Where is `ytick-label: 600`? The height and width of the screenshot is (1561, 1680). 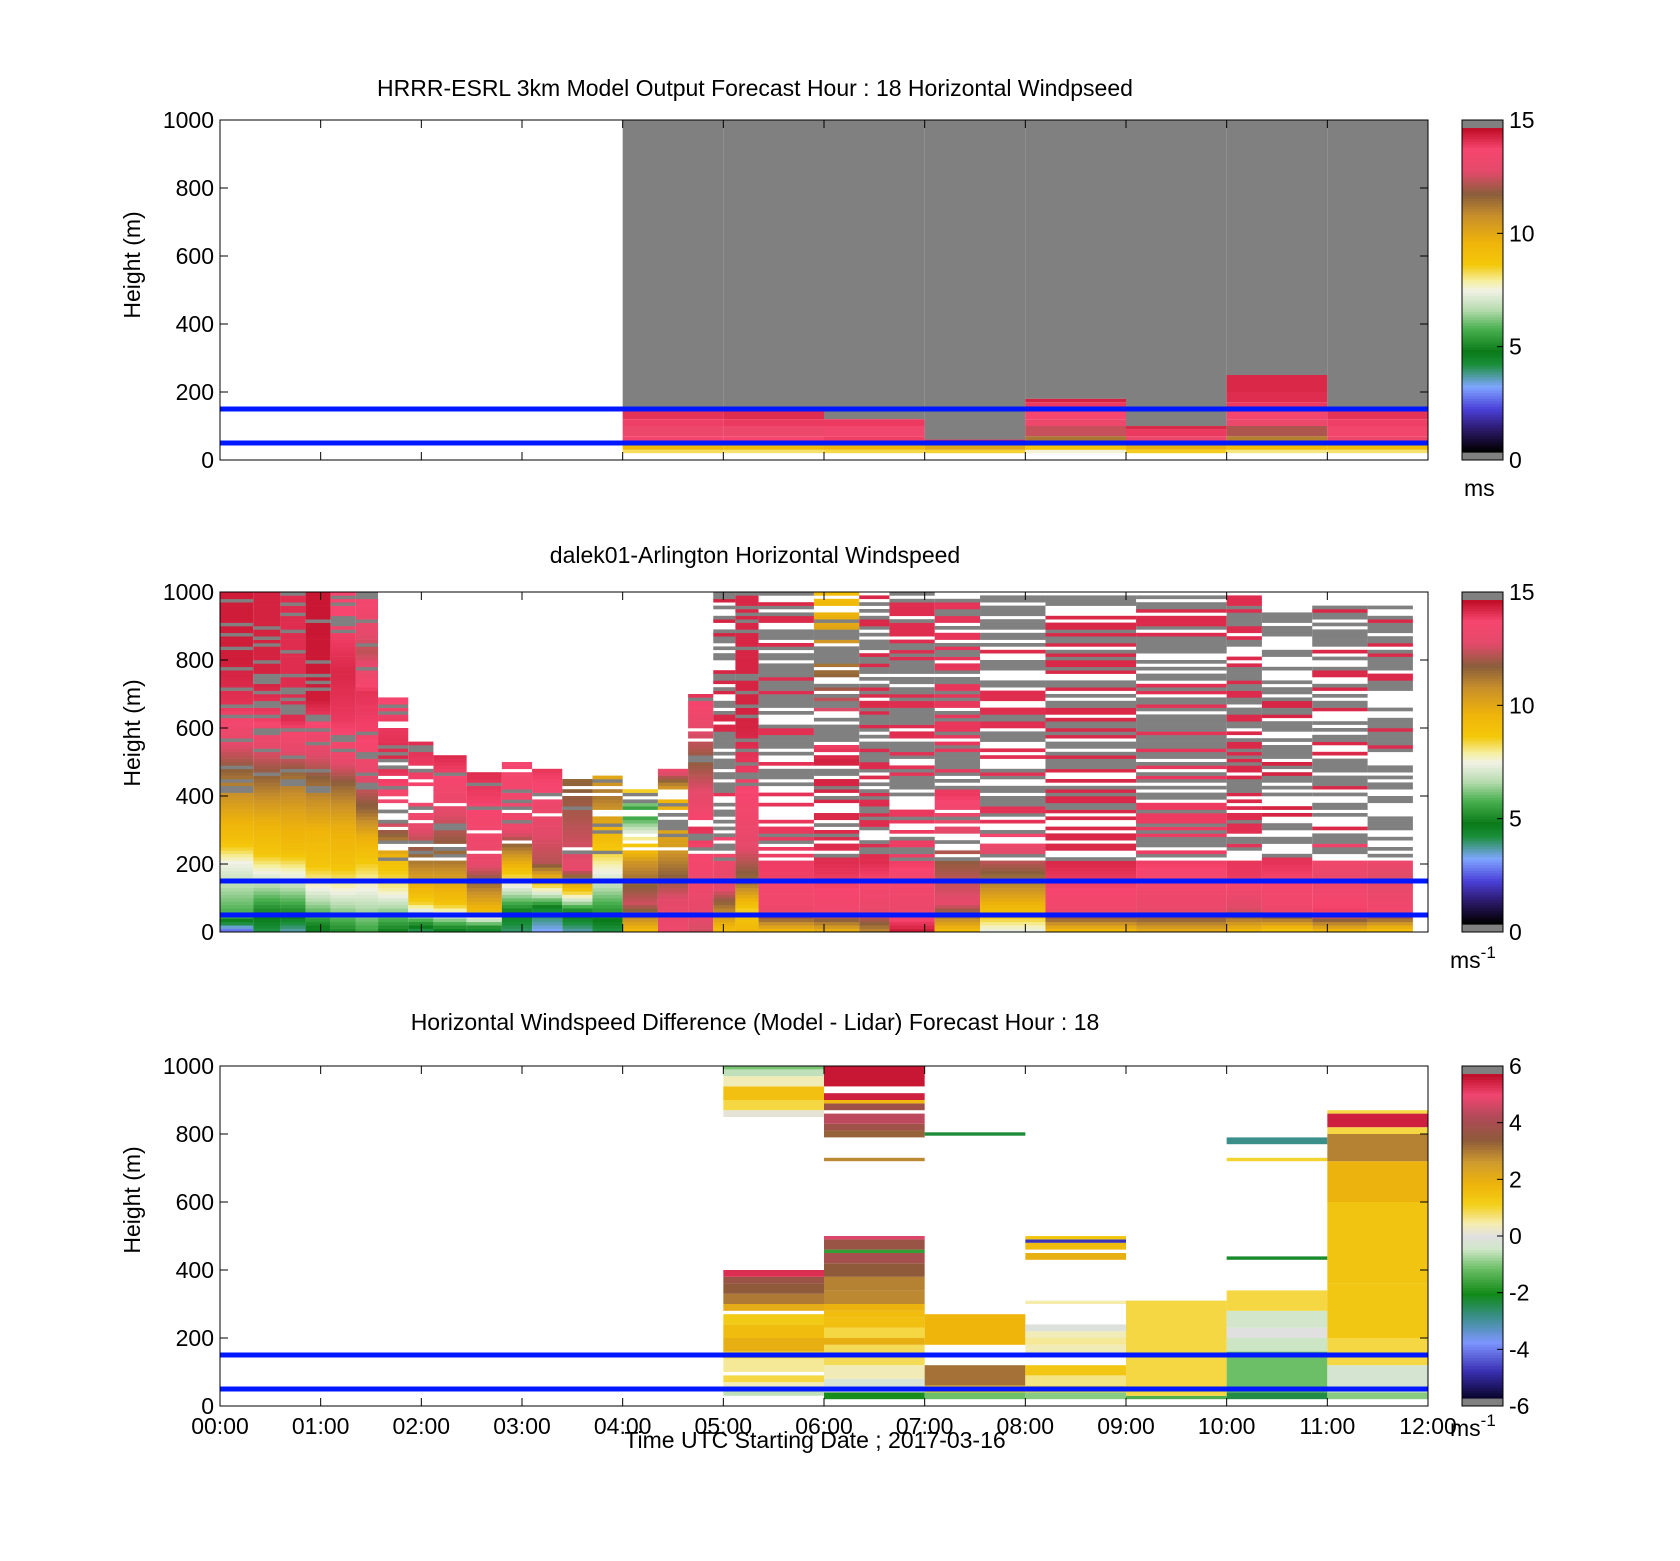 ytick-label: 600 is located at coordinates (195, 728).